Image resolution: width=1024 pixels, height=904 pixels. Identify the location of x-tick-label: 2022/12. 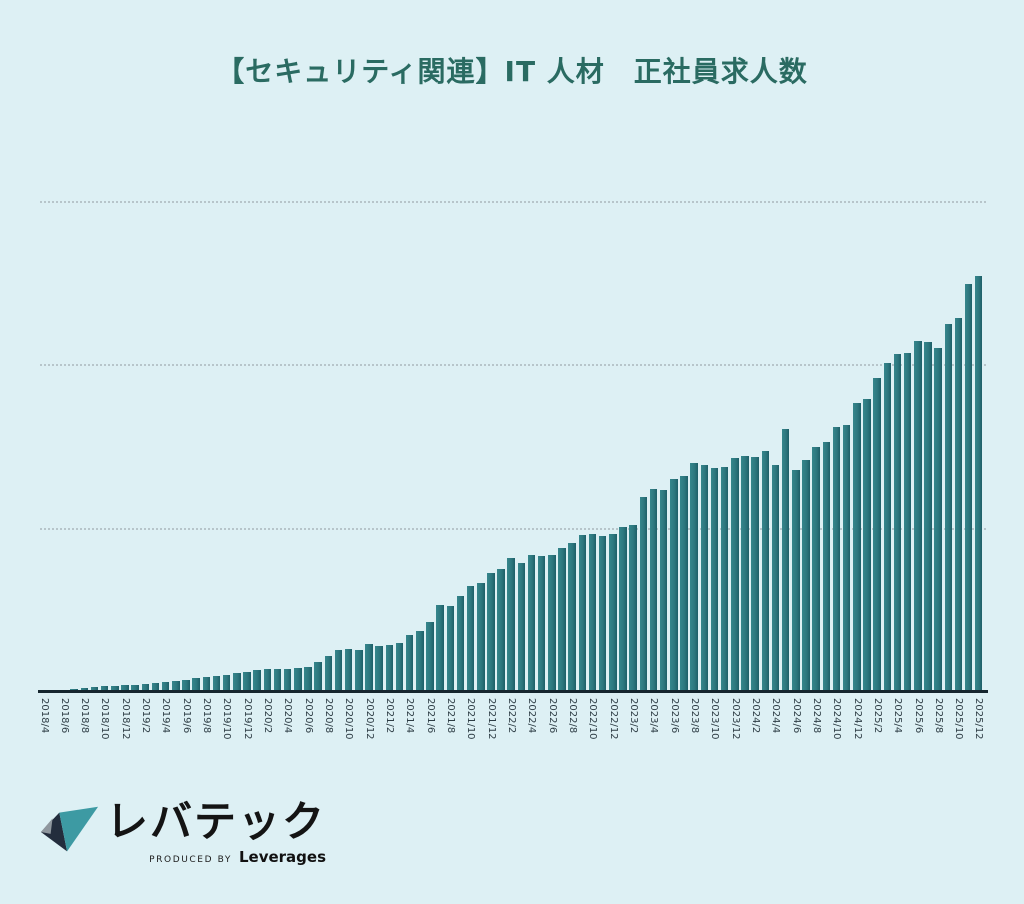
(613, 719).